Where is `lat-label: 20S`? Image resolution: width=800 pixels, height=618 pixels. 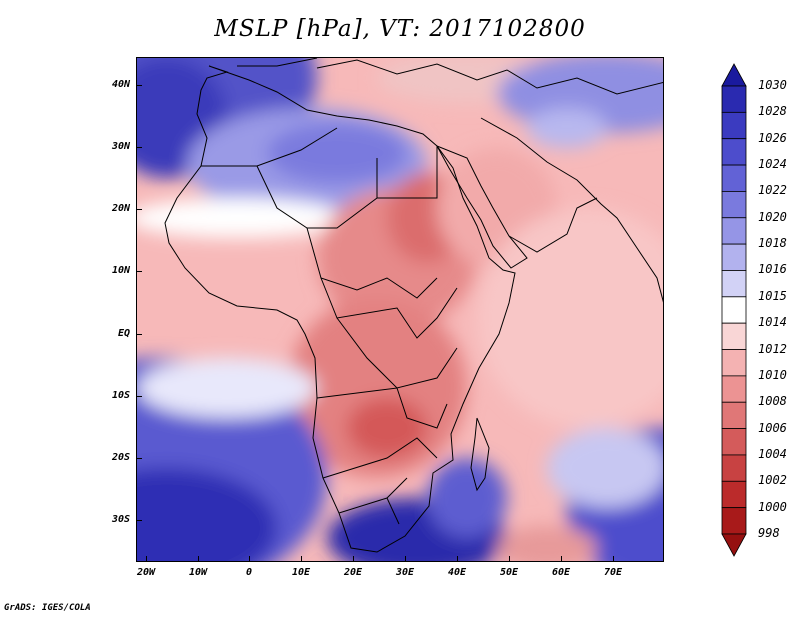
lat-label: 20S is located at coordinates (120, 457).